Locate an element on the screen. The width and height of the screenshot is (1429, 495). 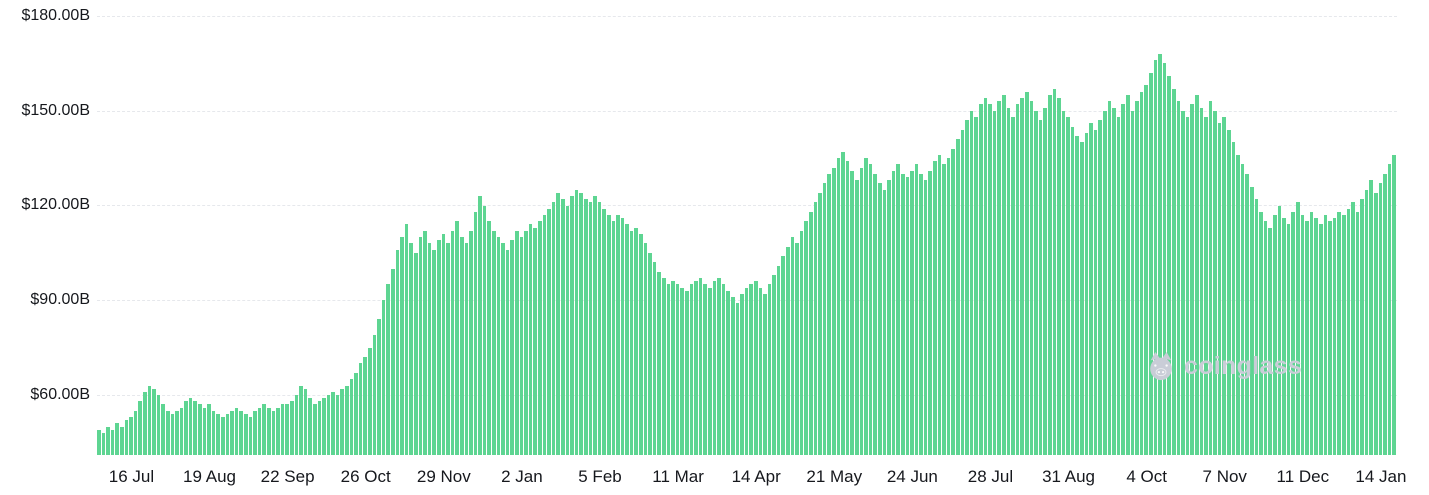
x-tick-label: 7 Nov is located at coordinates (1224, 476).